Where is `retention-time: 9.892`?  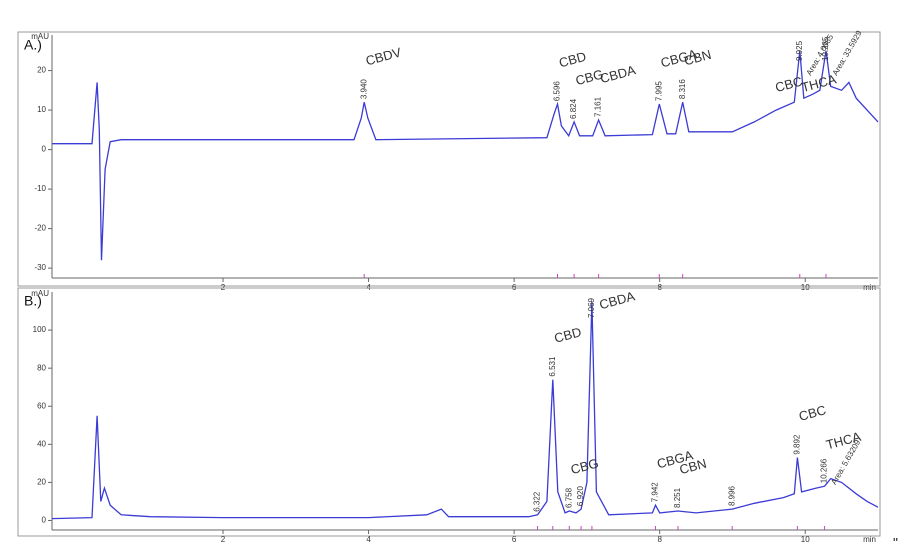 retention-time: 9.892 is located at coordinates (796, 444).